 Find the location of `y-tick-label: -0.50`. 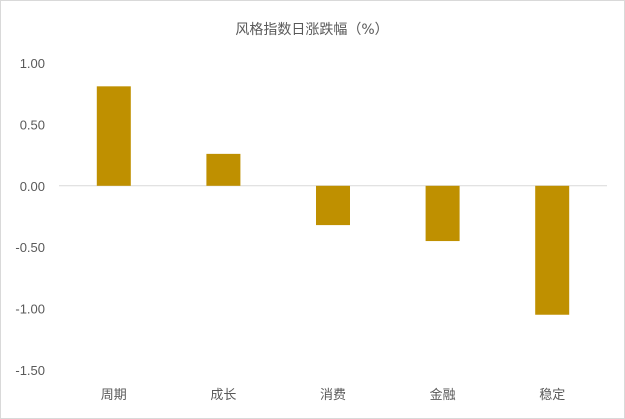

y-tick-label: -0.50 is located at coordinates (30, 247).